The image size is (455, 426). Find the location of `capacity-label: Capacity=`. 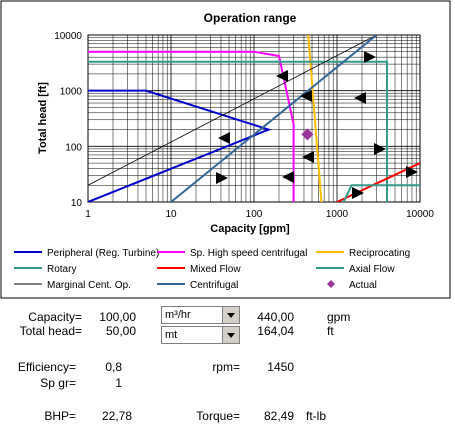

capacity-label: Capacity= is located at coordinates (55, 317).